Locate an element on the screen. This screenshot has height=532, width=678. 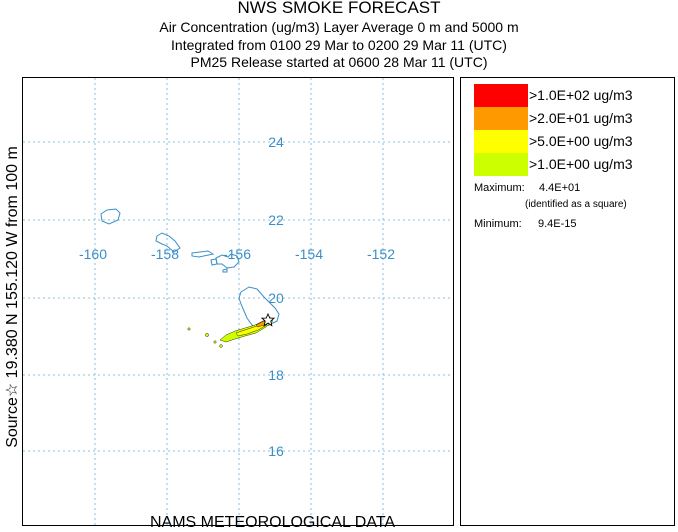
minimum-label: Minimum: is located at coordinates (498, 224).